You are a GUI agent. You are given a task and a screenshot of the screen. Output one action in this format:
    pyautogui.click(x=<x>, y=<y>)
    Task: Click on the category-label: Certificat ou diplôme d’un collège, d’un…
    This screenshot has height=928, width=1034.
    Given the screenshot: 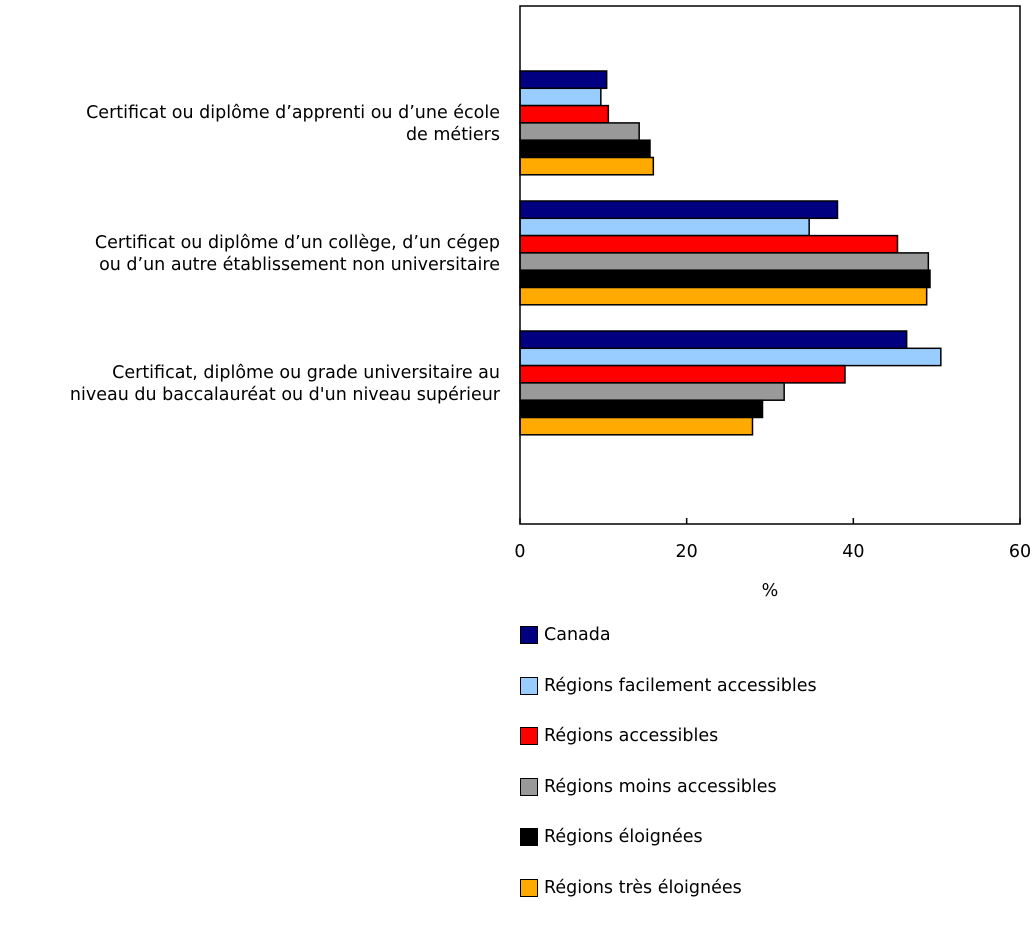 What is the action you would take?
    pyautogui.click(x=297, y=243)
    